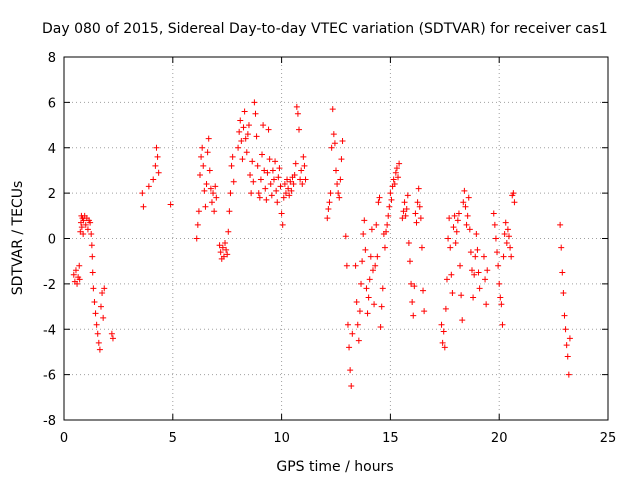 The height and width of the screenshot is (484, 640). Describe the element at coordinates (52, 240) in the screenshot. I see `y-tick-label: 0` at that location.